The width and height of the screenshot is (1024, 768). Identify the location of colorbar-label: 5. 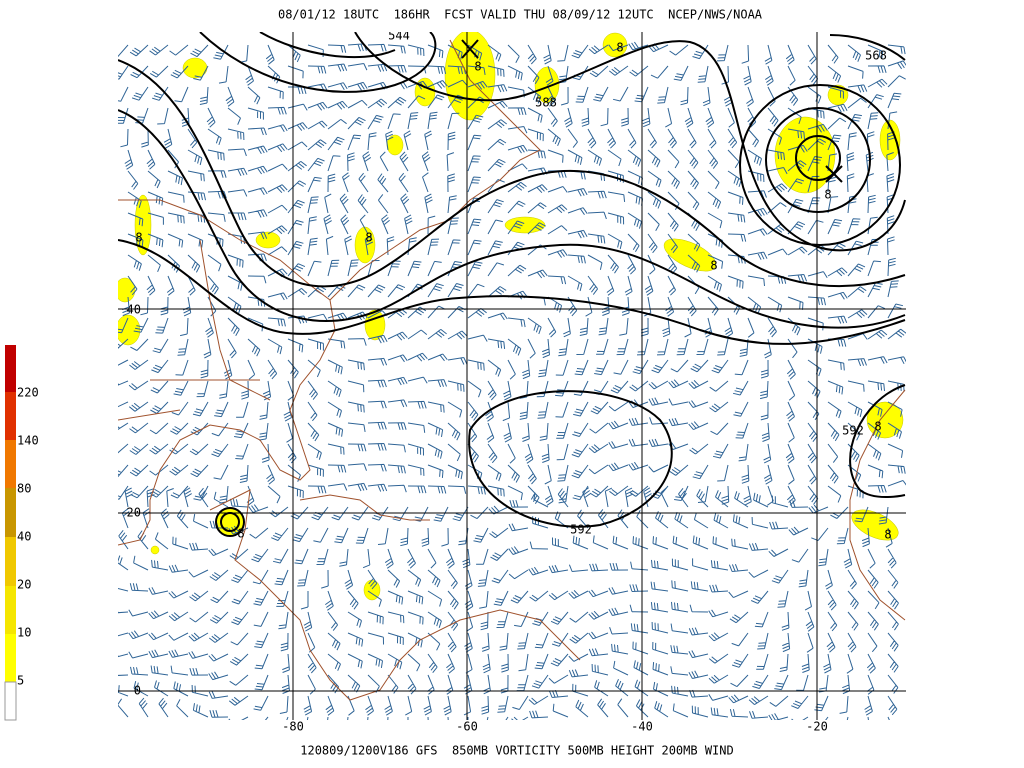
(20, 681).